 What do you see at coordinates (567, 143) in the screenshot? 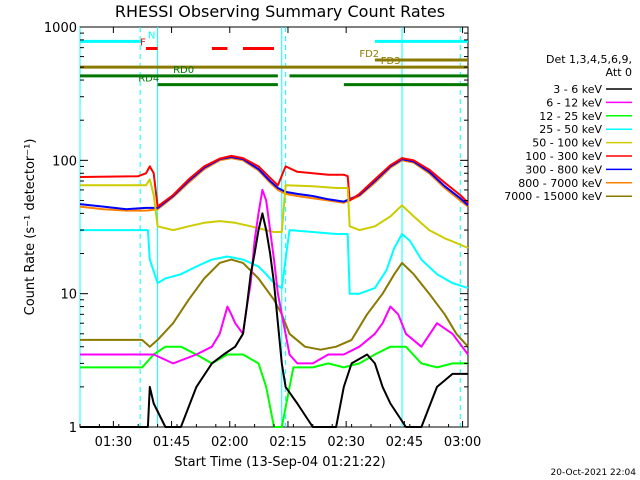
I see `legend-label-4: 50 - 100 keV` at bounding box center [567, 143].